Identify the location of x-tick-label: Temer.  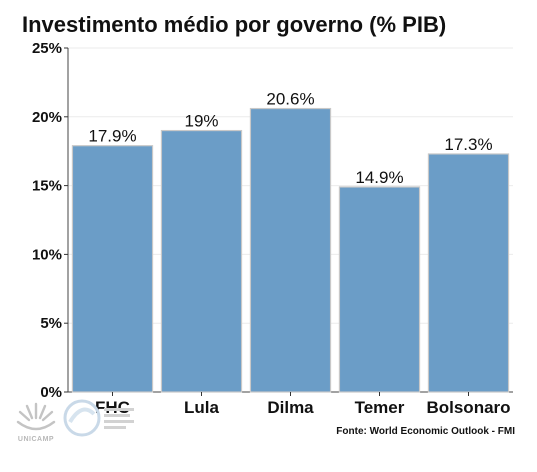
(380, 407).